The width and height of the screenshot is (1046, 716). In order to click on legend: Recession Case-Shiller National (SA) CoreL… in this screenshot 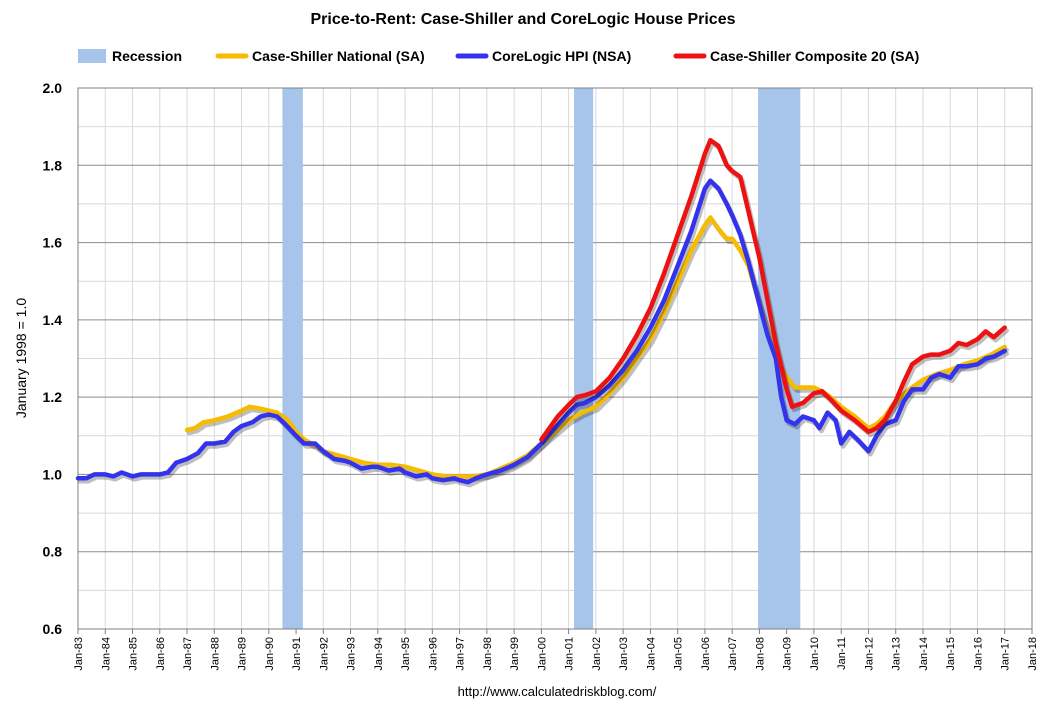, I will do `click(498, 56)`.